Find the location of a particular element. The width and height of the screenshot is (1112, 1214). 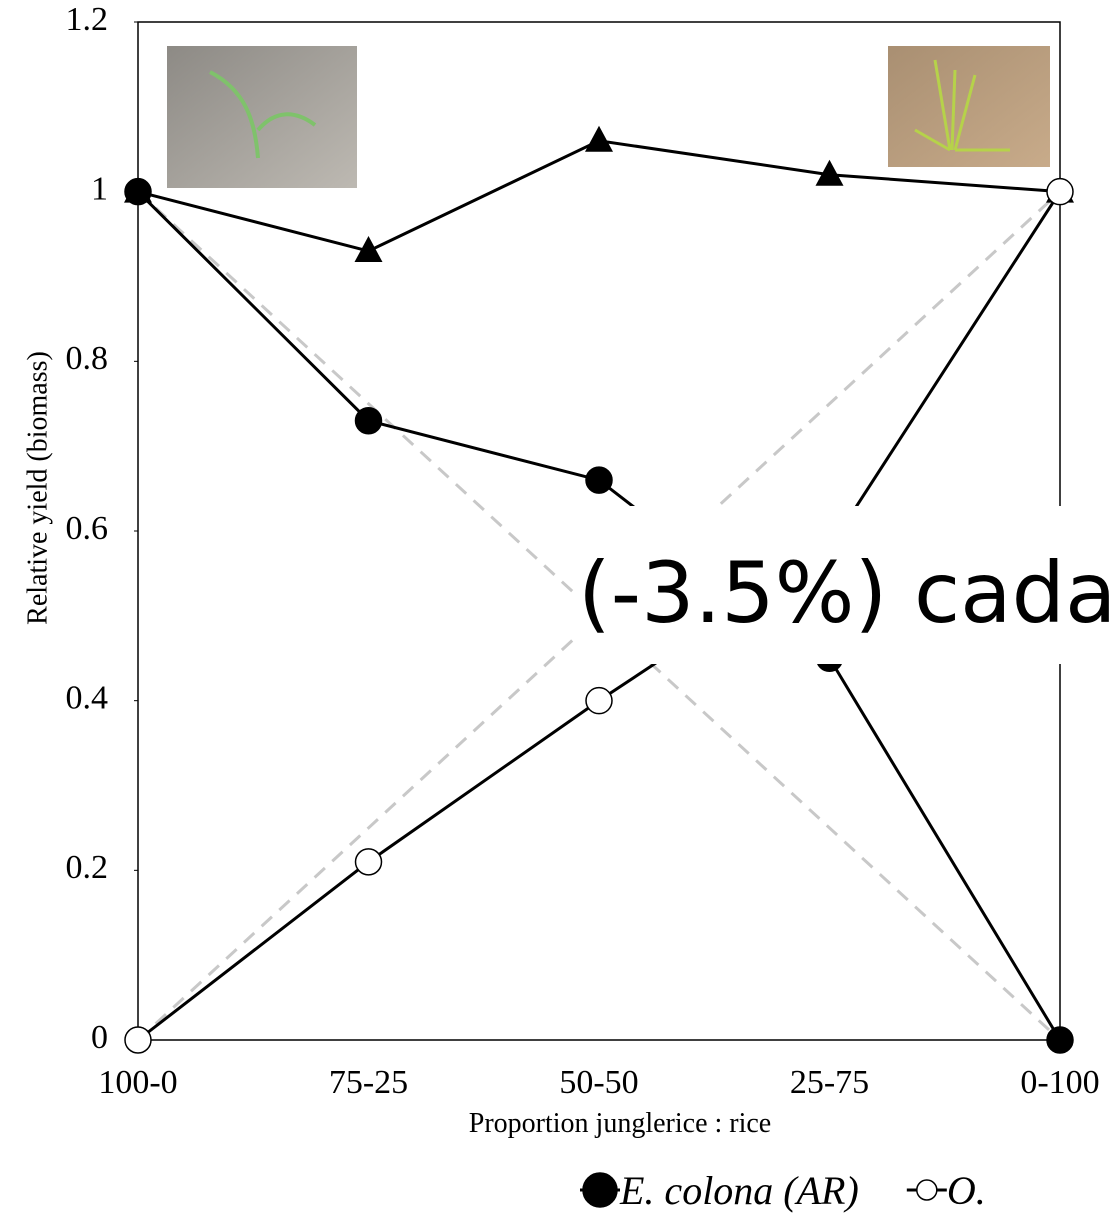

x-axis-title: Proportion junglerice : rice is located at coordinates (620, 1123).